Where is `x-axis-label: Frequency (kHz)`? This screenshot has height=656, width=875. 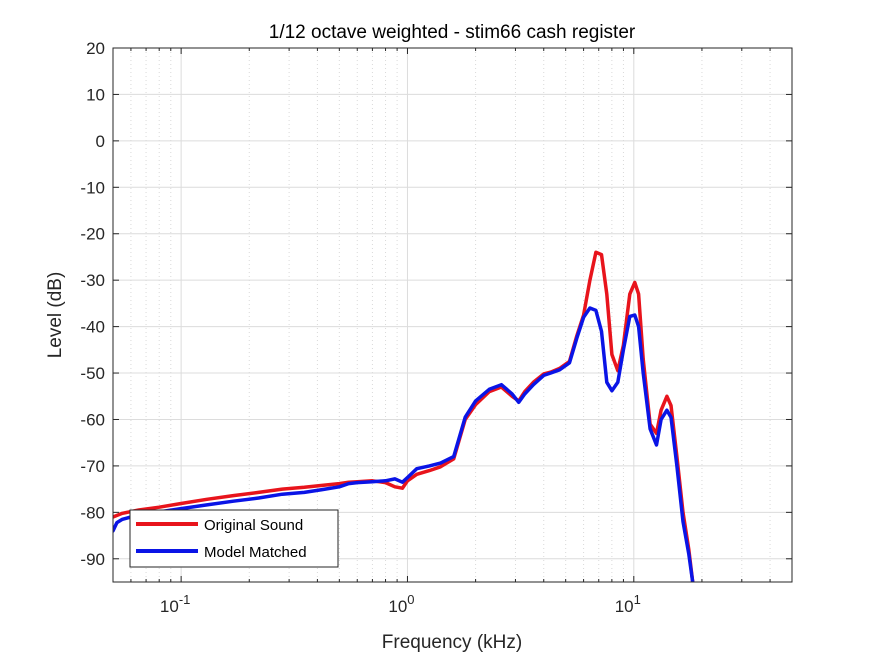 x-axis-label: Frequency (kHz) is located at coordinates (452, 642).